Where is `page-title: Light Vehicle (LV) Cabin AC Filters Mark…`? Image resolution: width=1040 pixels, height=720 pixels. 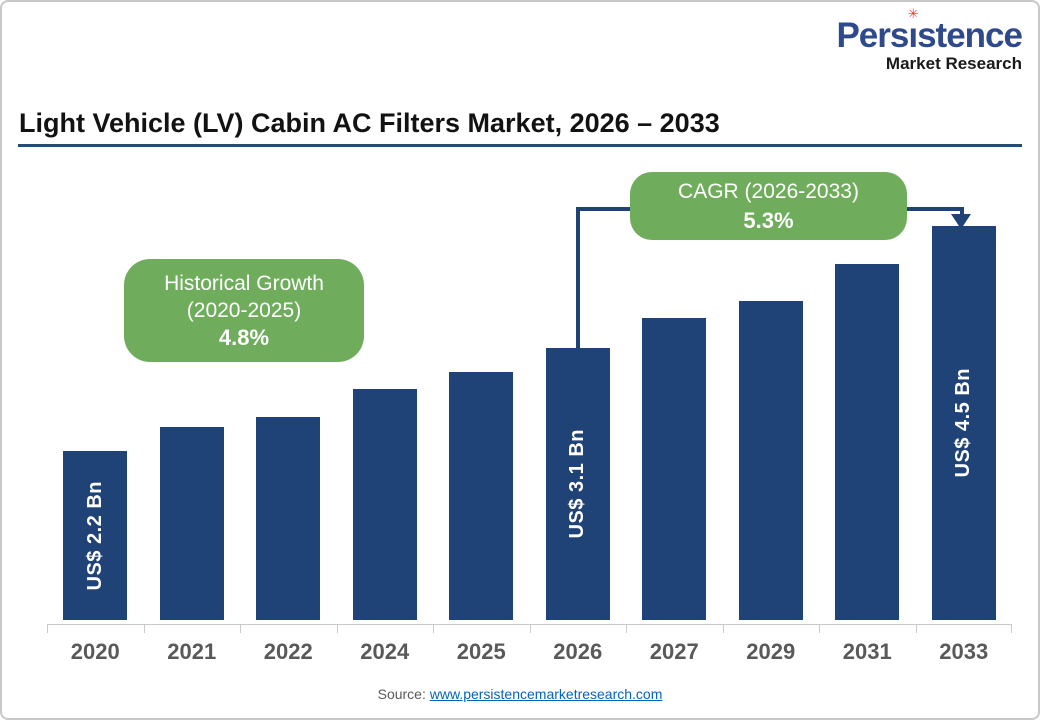
page-title: Light Vehicle (LV) Cabin AC Filters Mark… is located at coordinates (369, 123).